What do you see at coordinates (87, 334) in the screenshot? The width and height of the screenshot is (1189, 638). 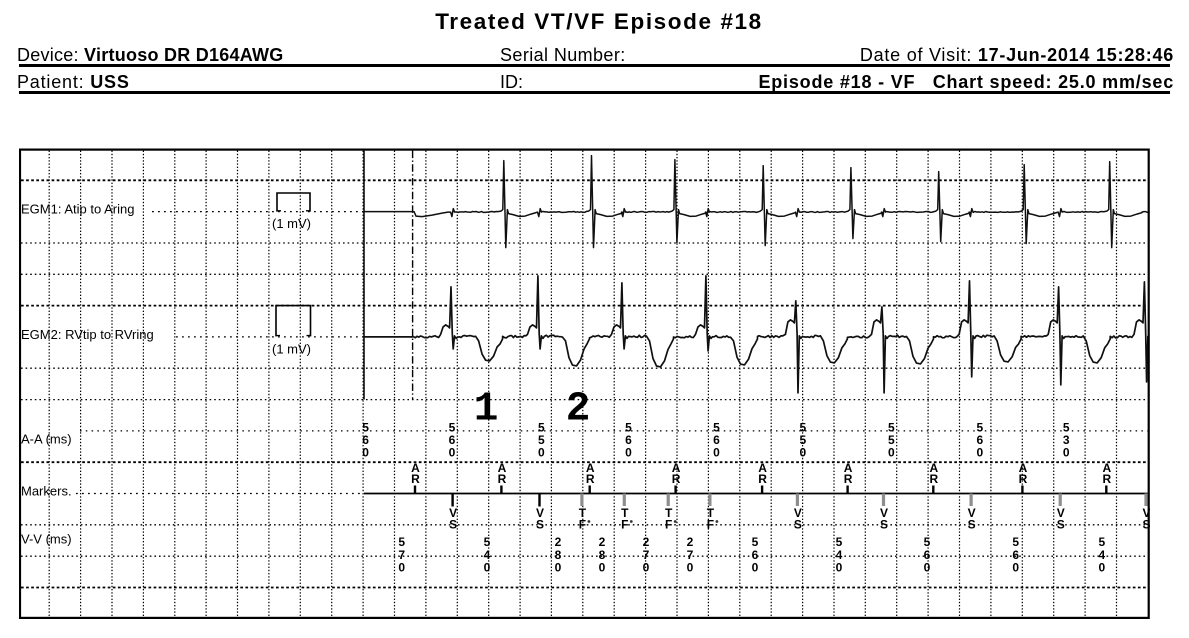 I see `svg-text: EGM2: RVtip to RVring` at bounding box center [87, 334].